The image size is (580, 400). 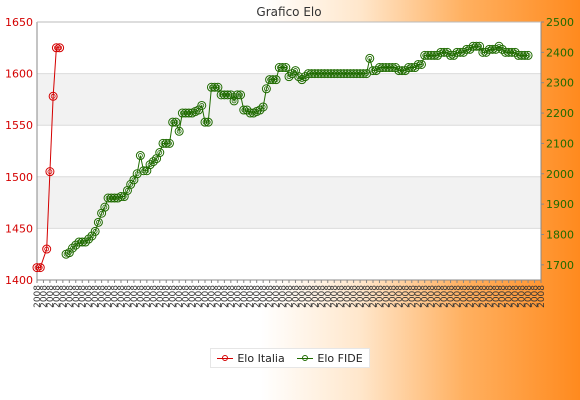 I want to click on grid-band, so click(x=289, y=99).